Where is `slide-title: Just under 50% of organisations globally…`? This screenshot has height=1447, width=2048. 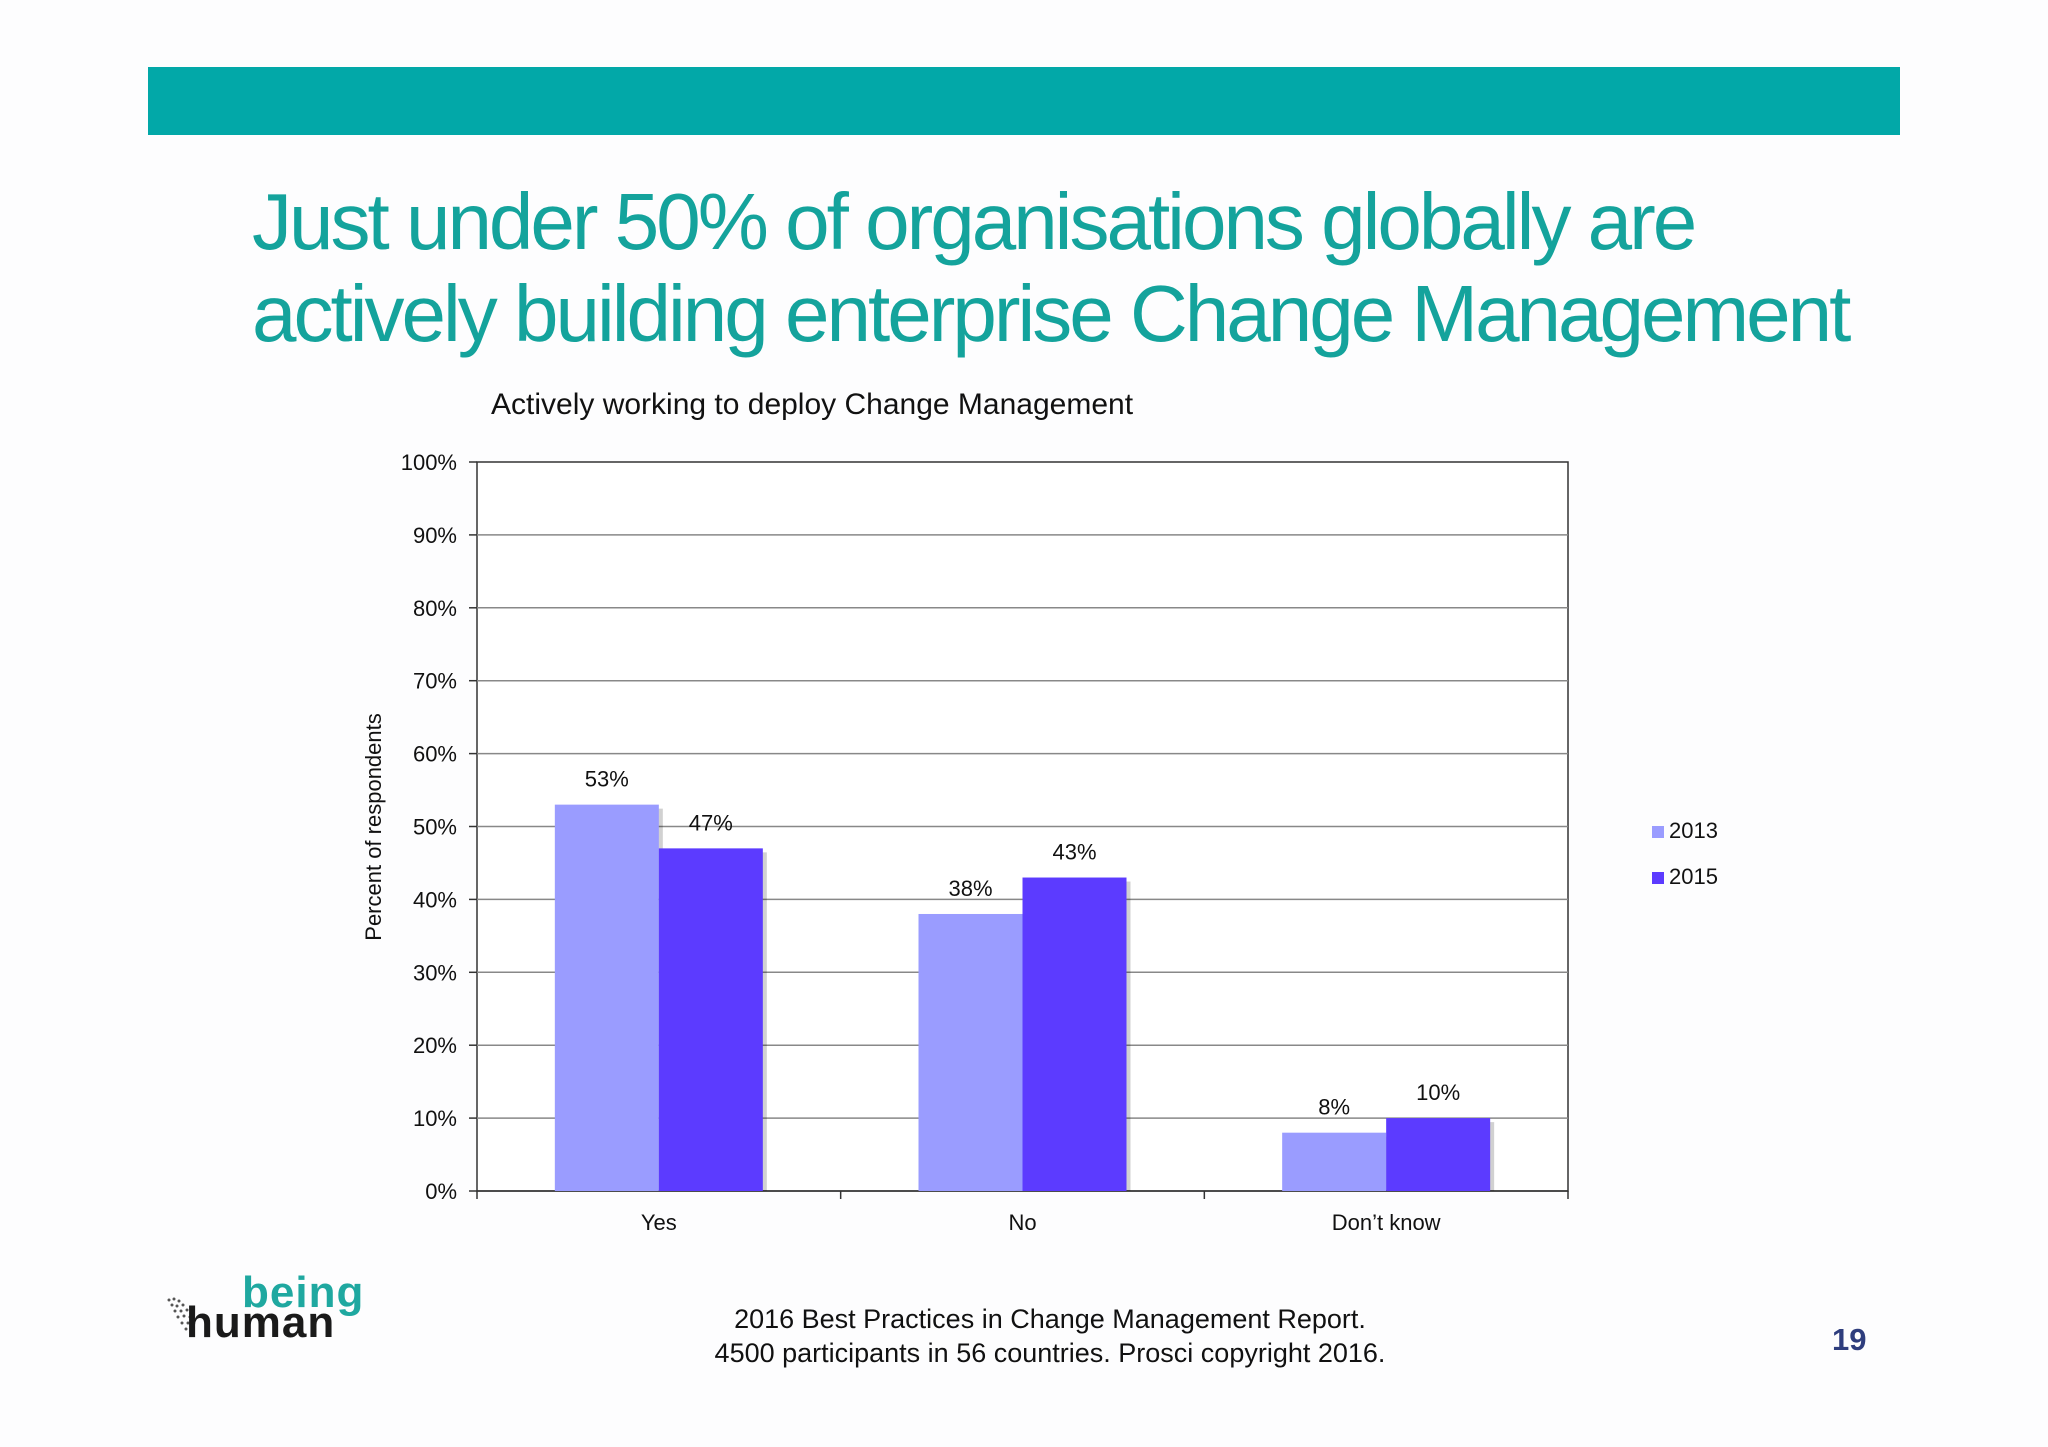
slide-title: Just under 50% of organisations globally… is located at coordinates (1102, 268).